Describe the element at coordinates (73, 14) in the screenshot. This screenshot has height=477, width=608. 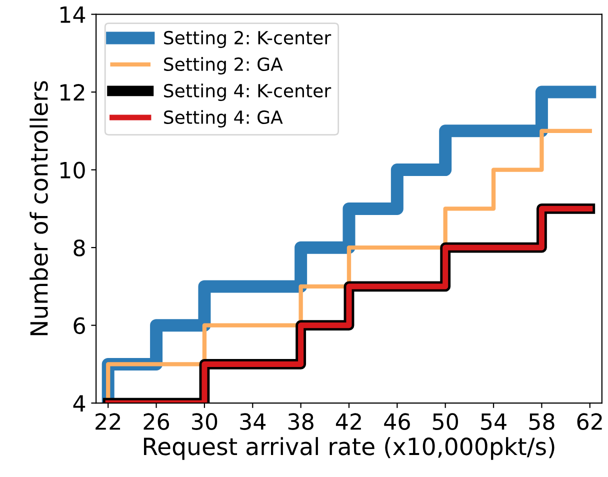
I see `y-tick-label: 14` at that location.